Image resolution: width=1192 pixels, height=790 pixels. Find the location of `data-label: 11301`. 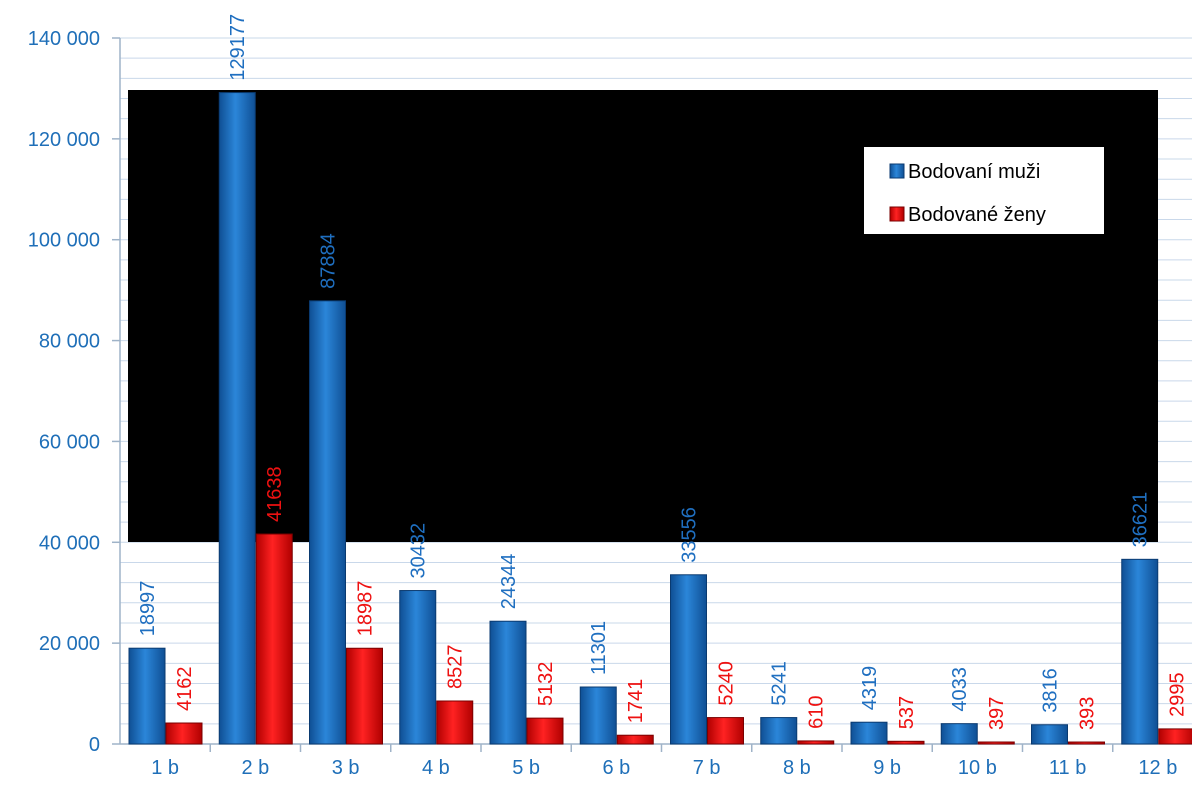

data-label: 11301 is located at coordinates (599, 648).